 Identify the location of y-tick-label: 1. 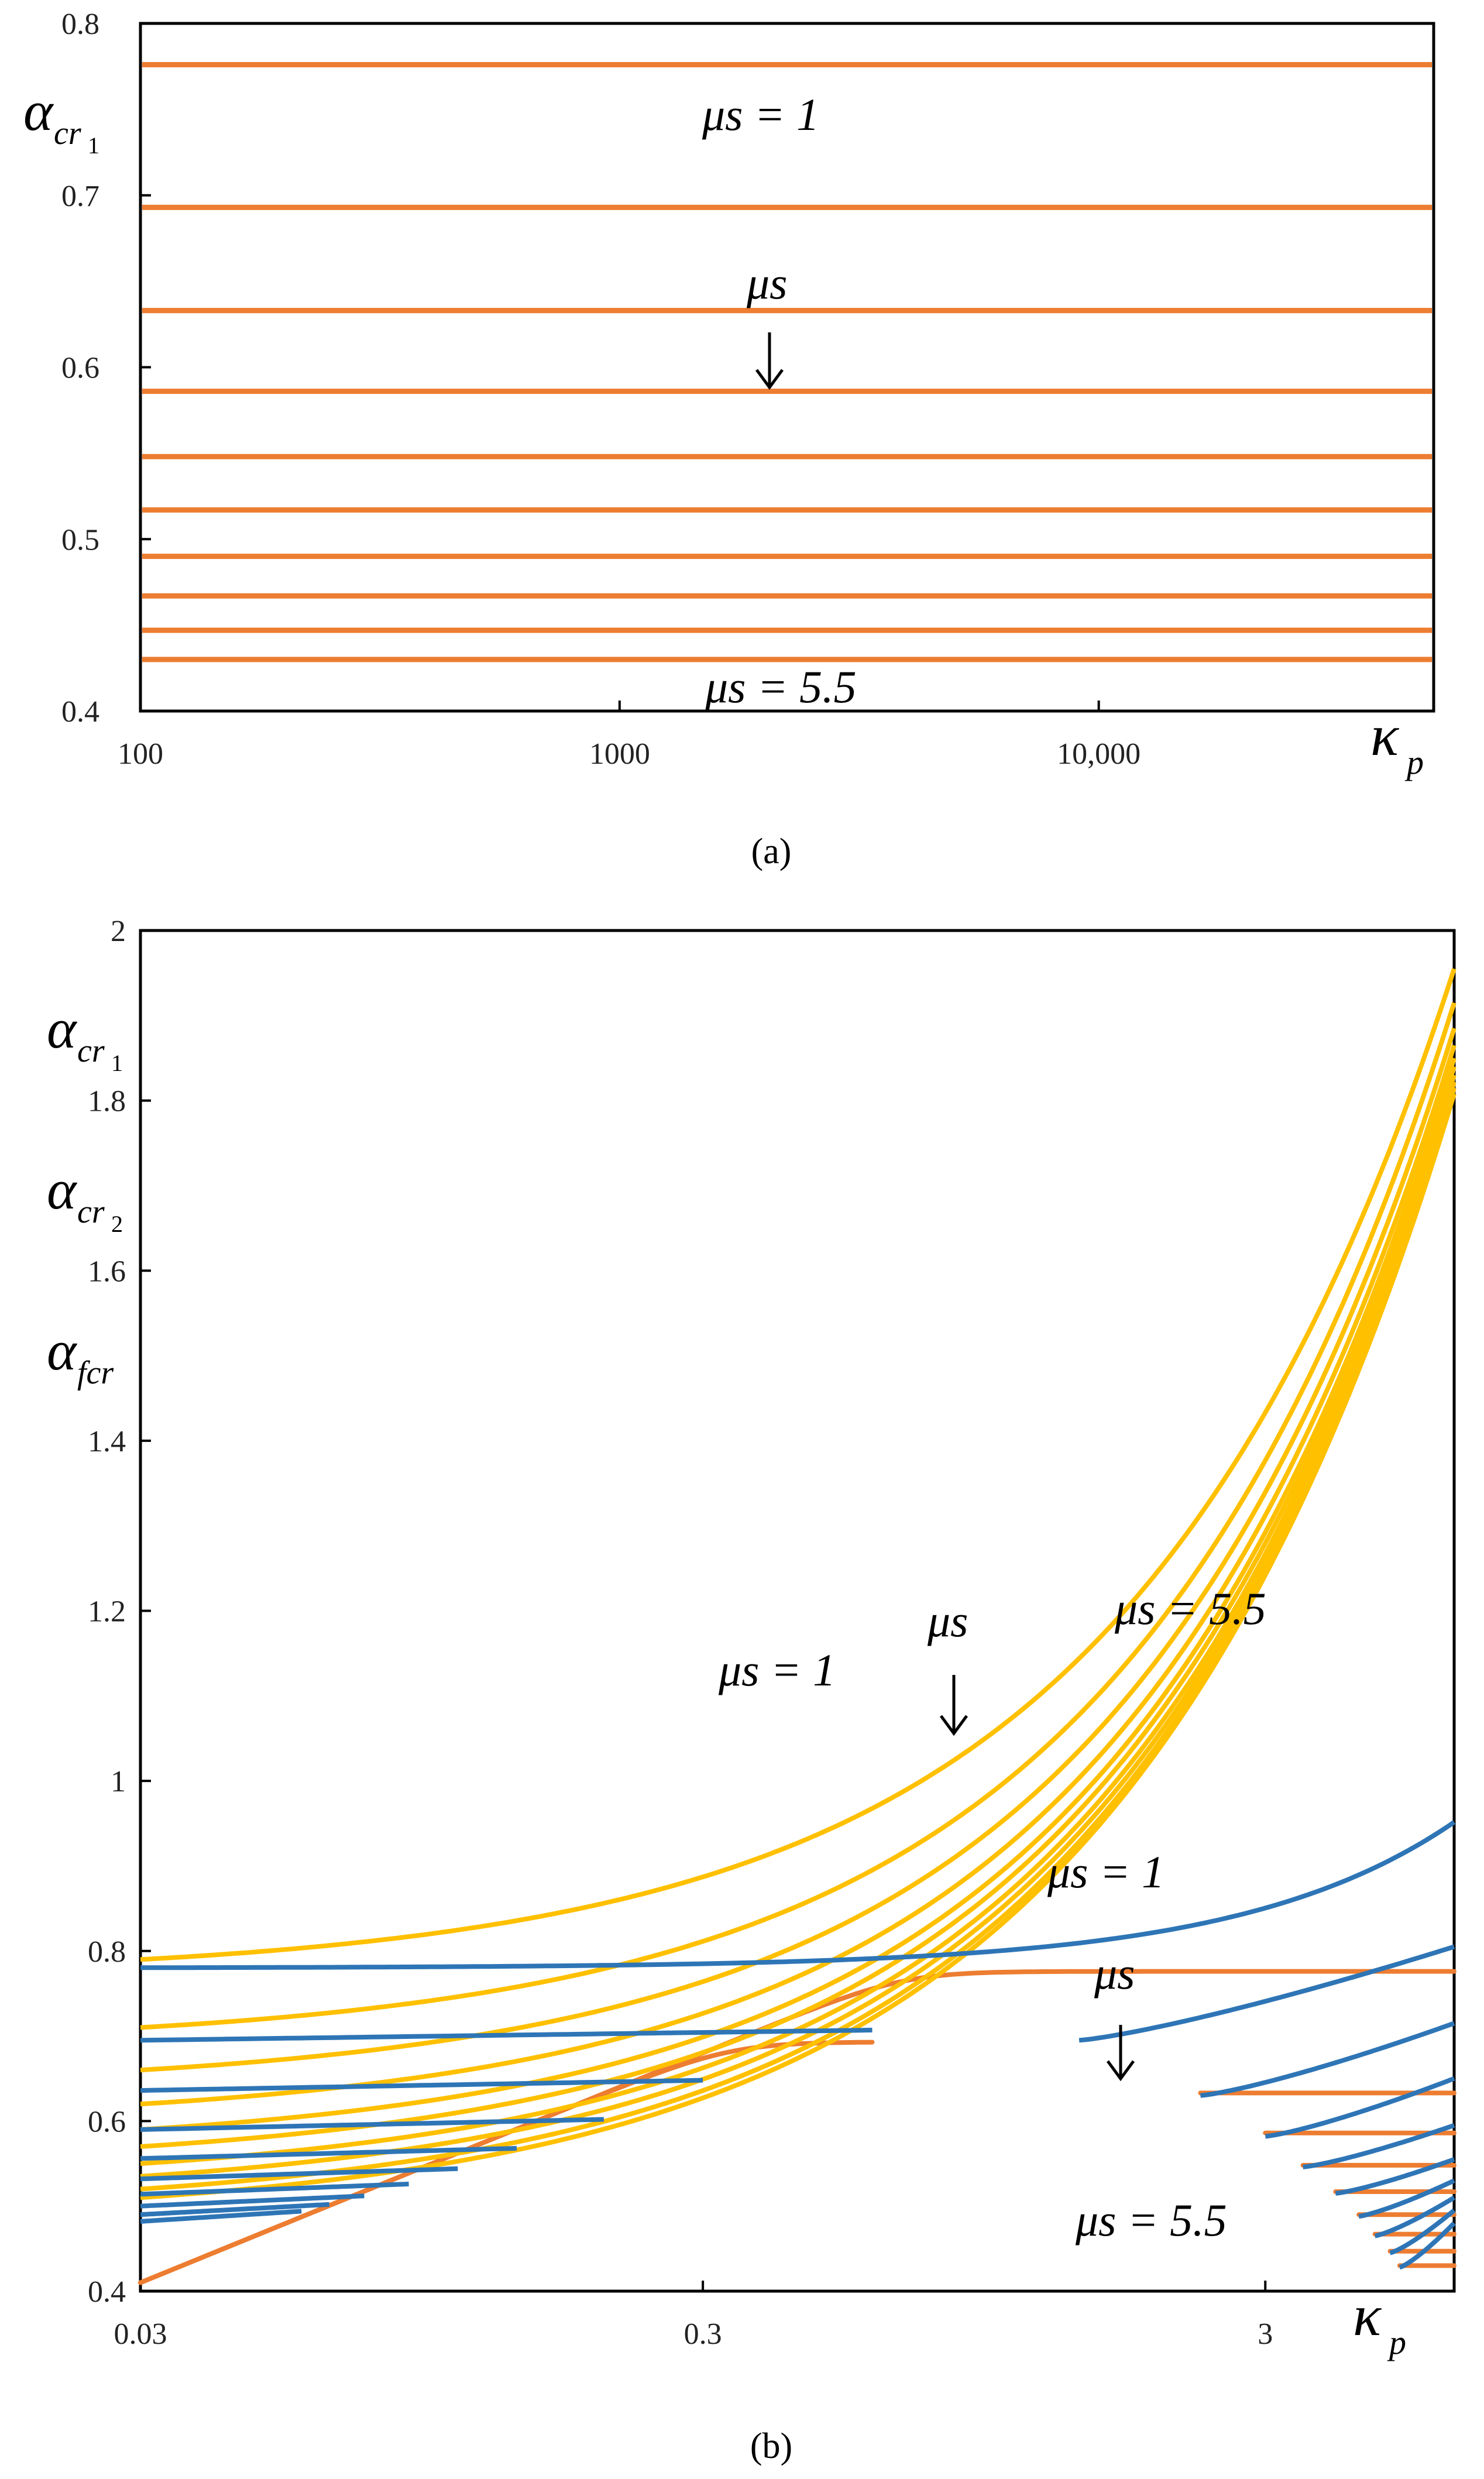
(119, 1782).